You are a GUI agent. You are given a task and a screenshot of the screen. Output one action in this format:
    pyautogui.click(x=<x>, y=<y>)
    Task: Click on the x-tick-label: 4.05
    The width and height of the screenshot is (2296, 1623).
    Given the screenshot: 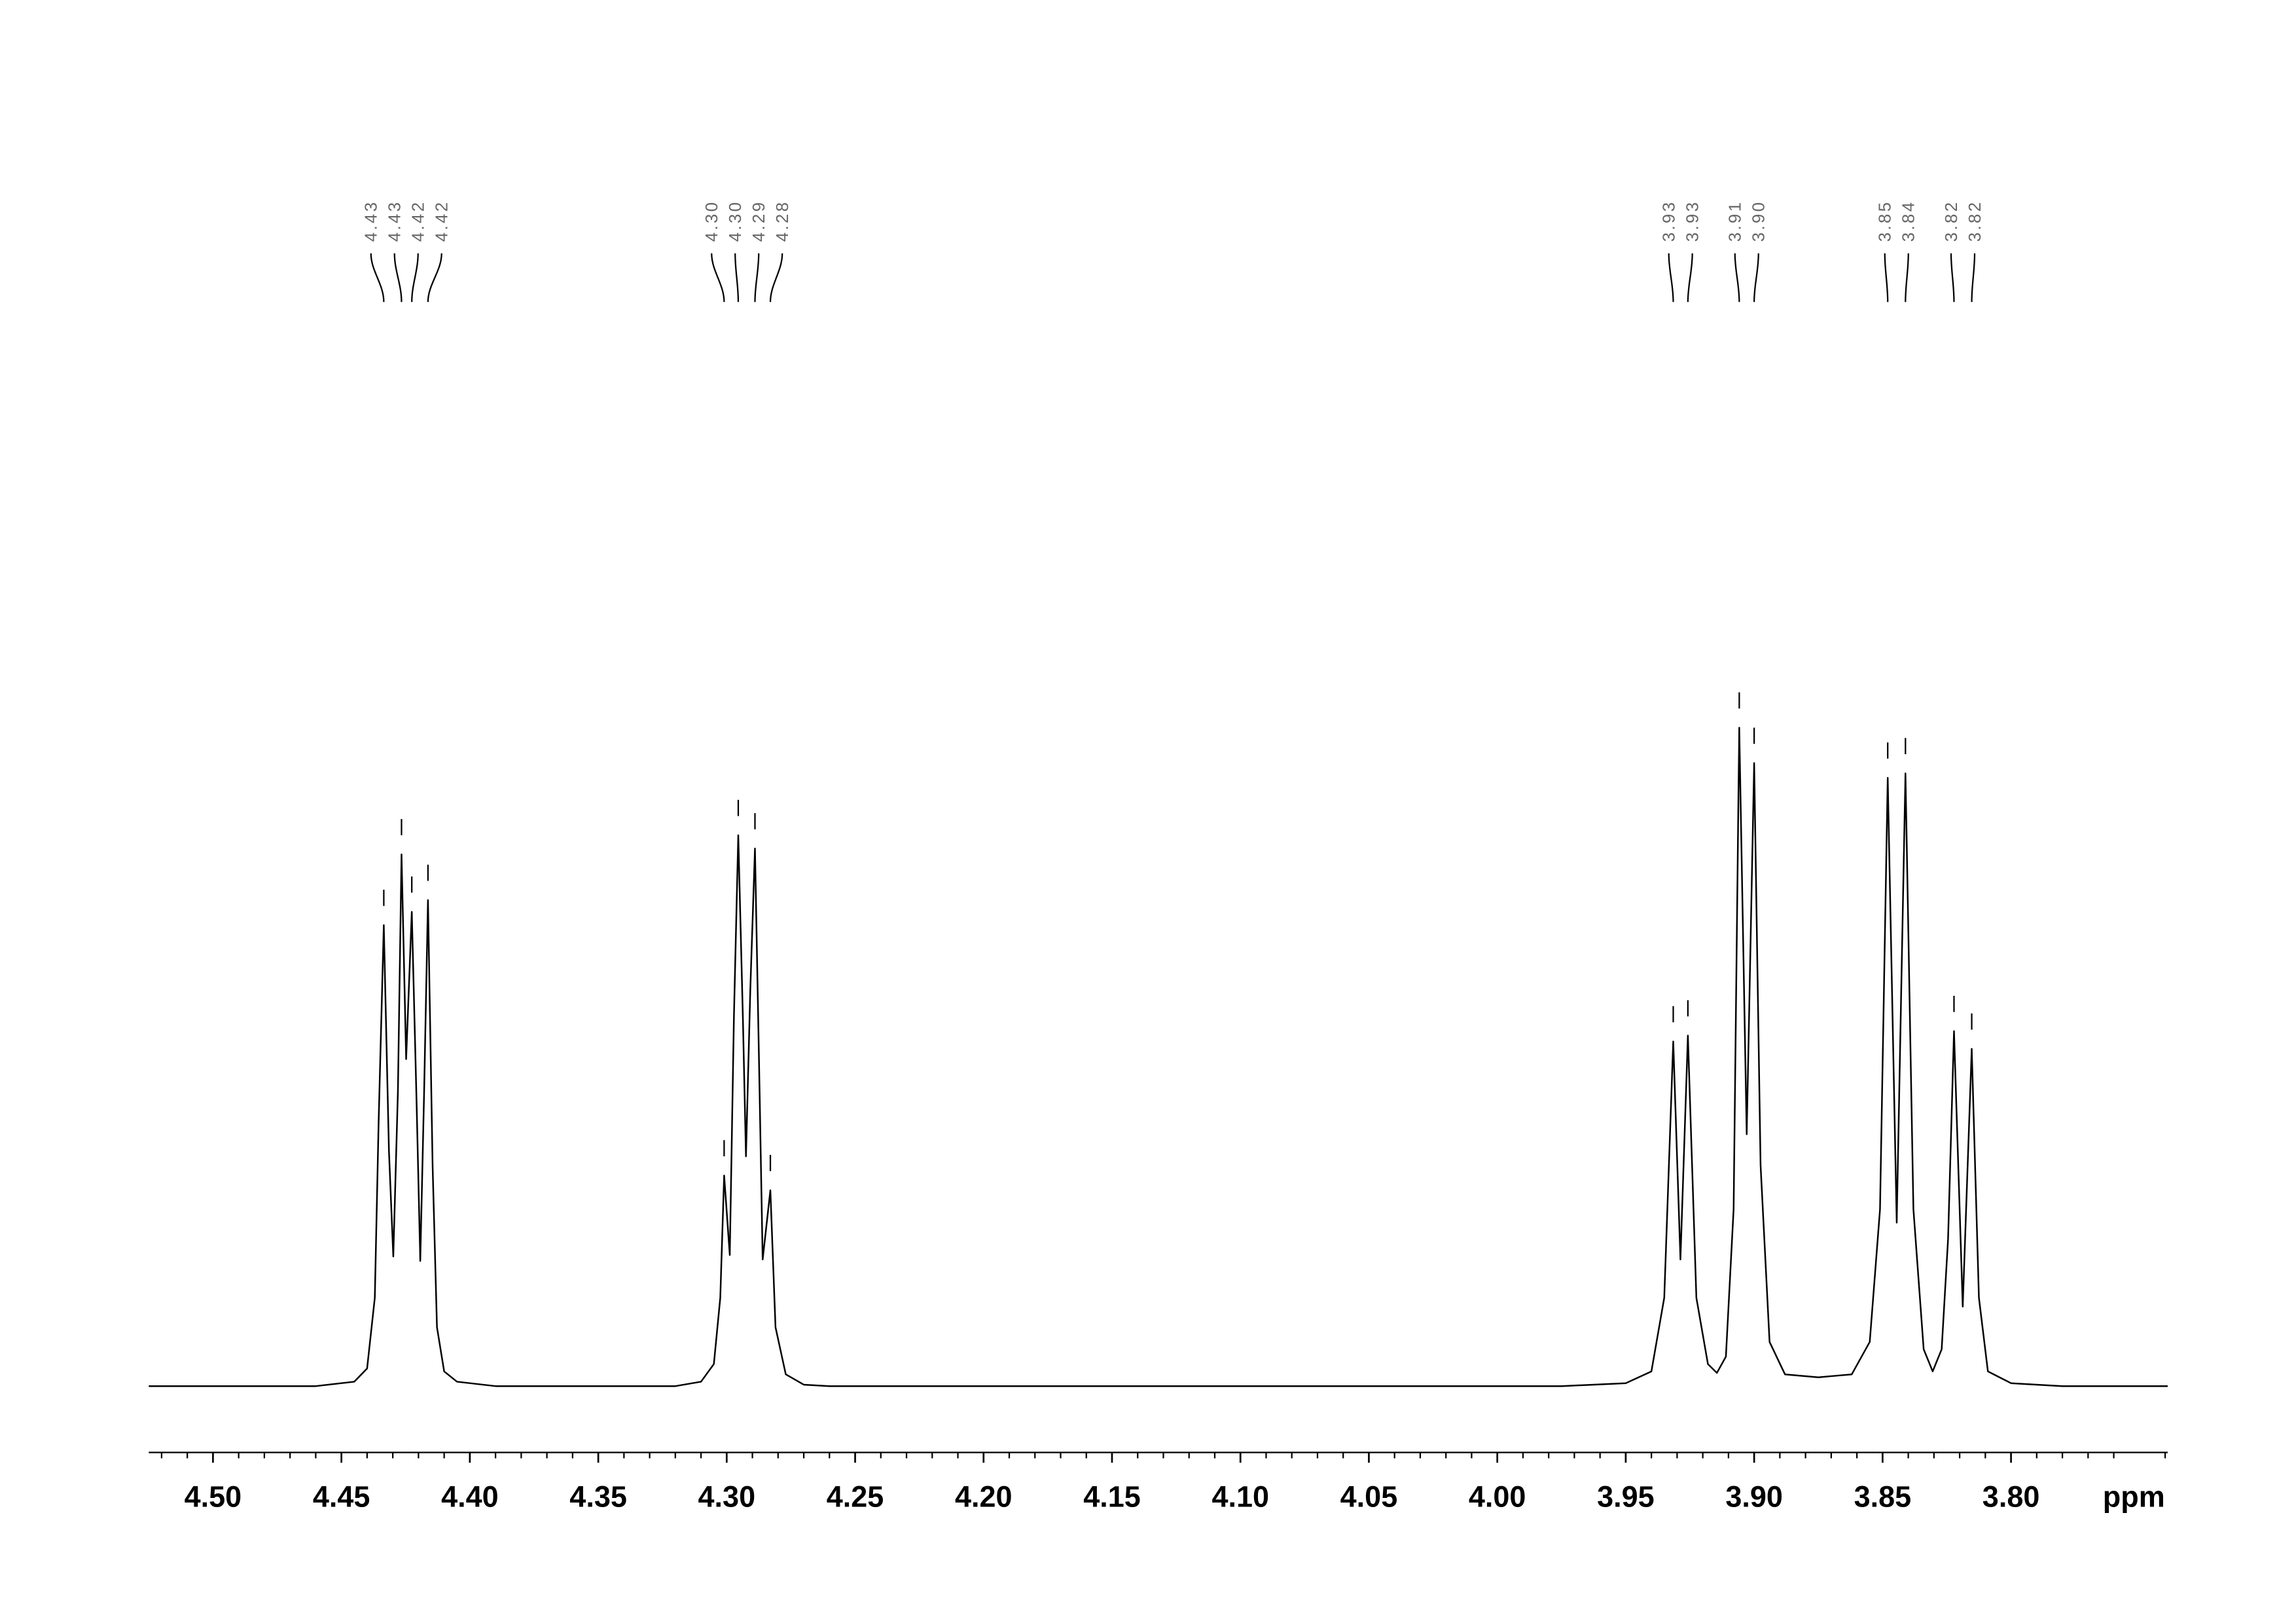 What is the action you would take?
    pyautogui.click(x=1369, y=1497)
    